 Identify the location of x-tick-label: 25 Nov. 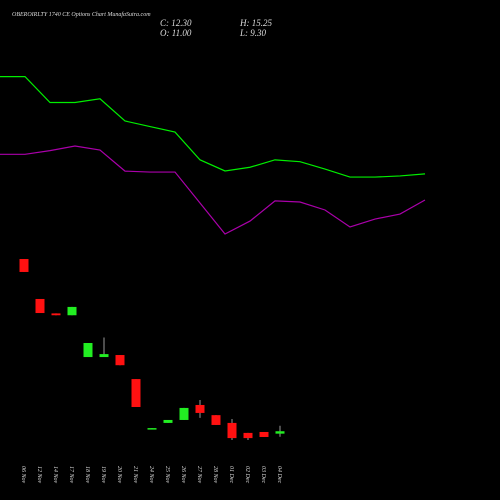
(167, 475).